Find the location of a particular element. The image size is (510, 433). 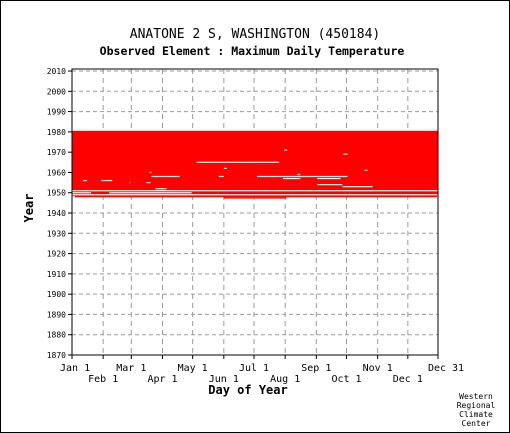

x-tick-label-bottom-2: Jun 1 is located at coordinates (224, 379).